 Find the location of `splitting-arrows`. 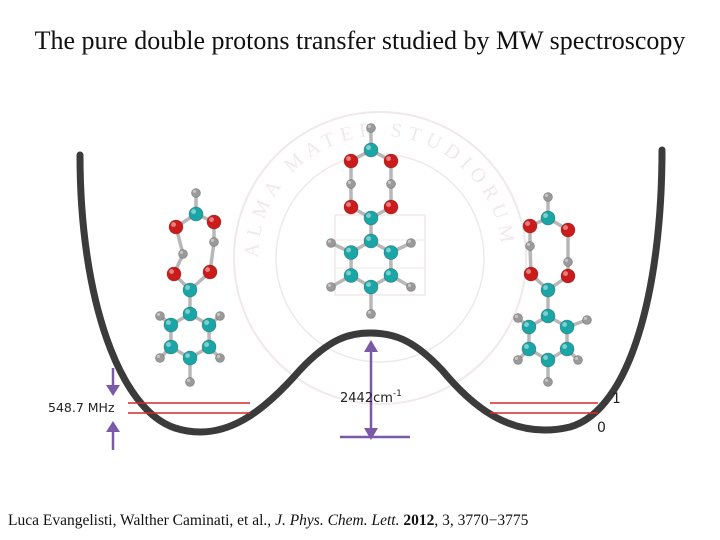

splitting-arrows is located at coordinates (113, 409).